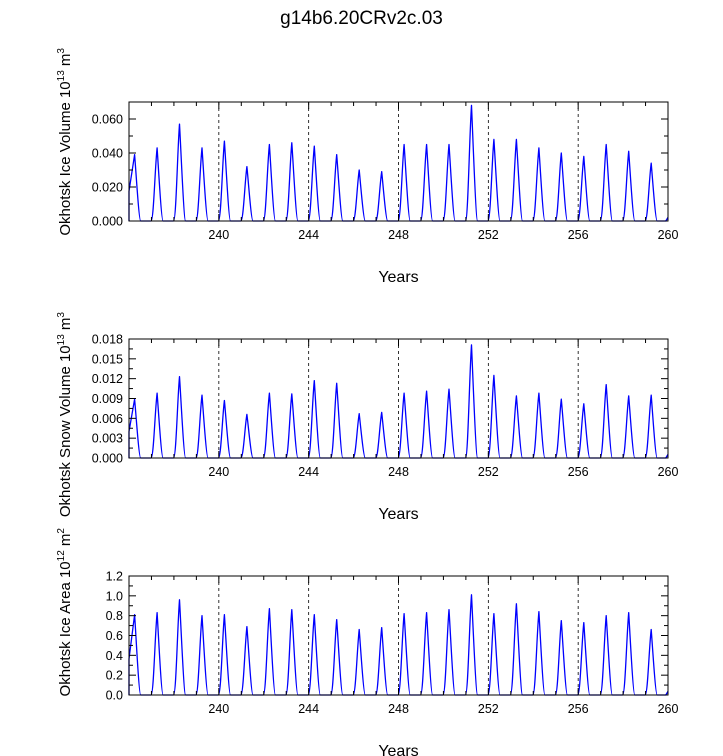  Describe the element at coordinates (114, 616) in the screenshot. I see `y-tick-label: 0.8` at that location.